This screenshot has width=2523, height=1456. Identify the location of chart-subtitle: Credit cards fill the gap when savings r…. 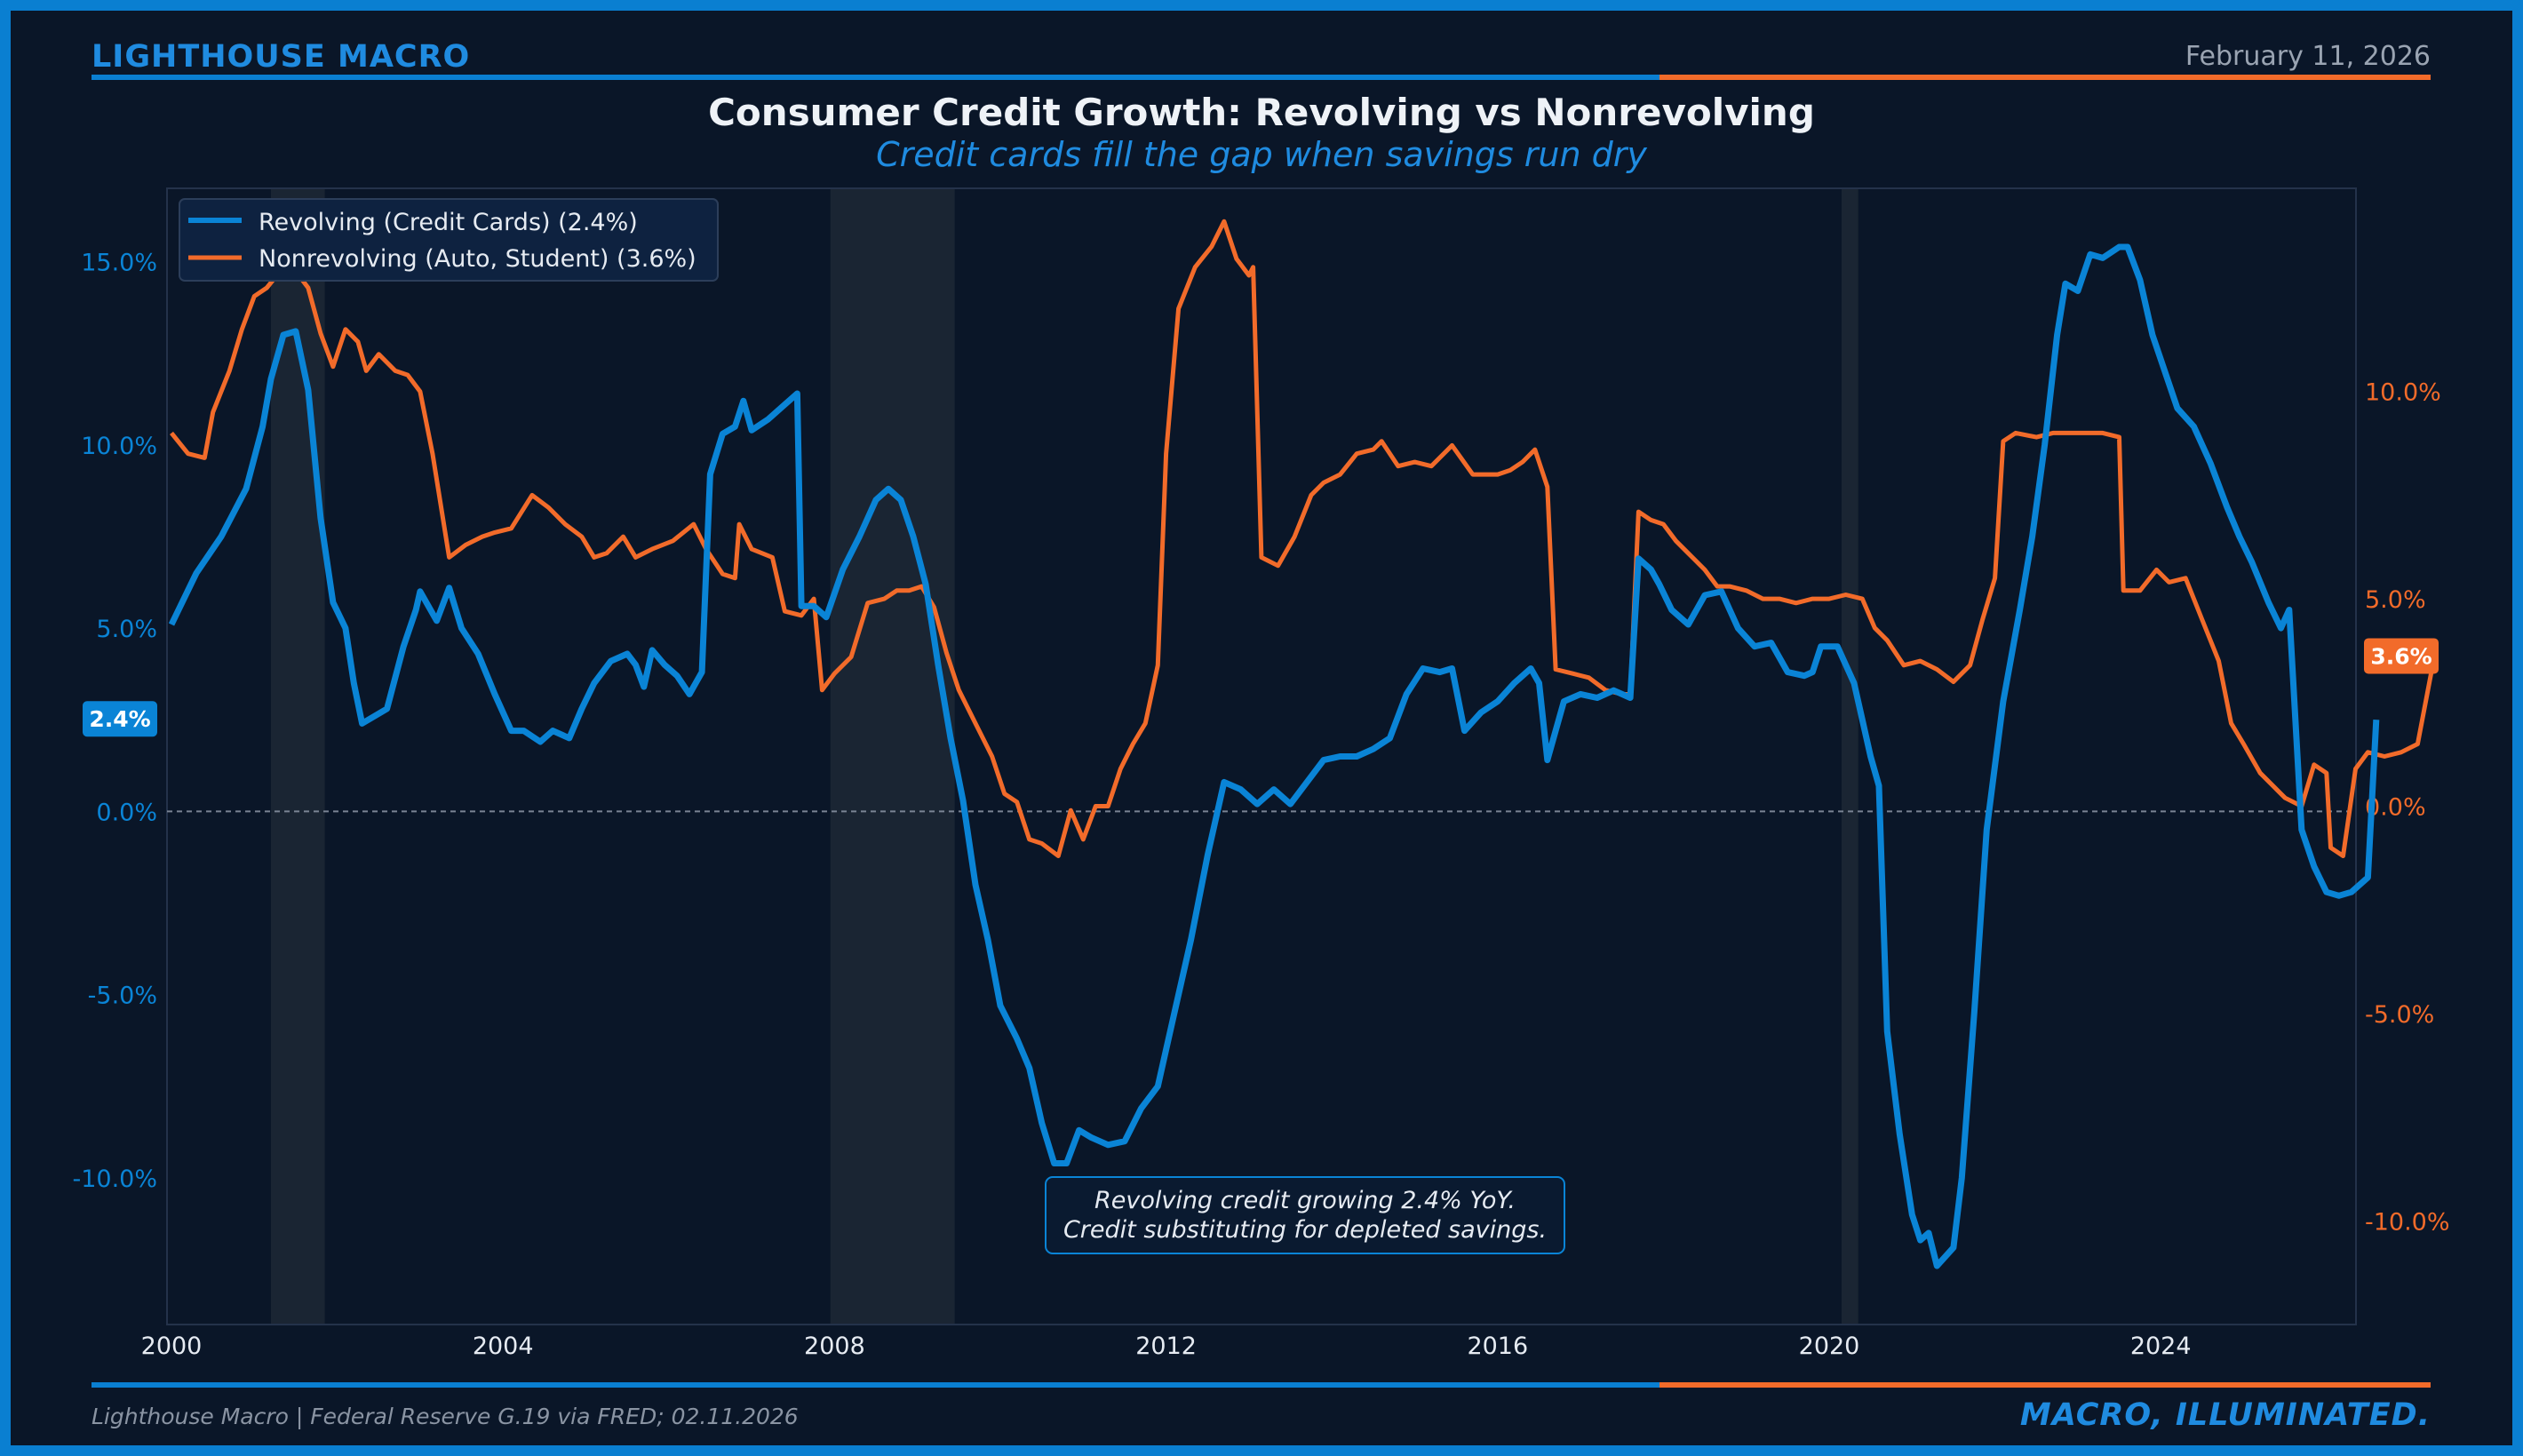
(1261, 154).